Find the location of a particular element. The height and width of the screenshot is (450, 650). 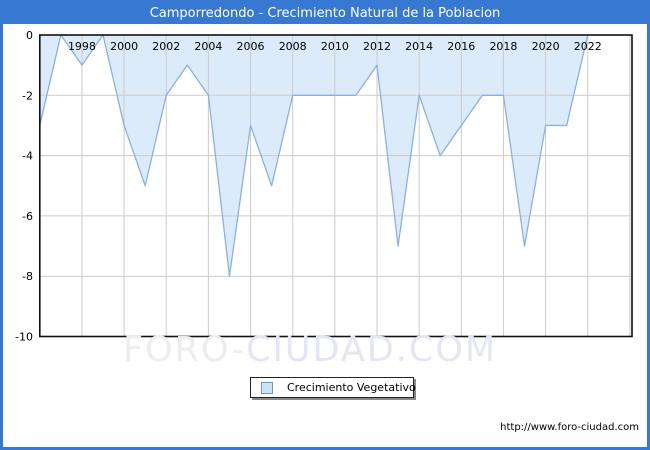

svg-text: 1998 is located at coordinates (82, 46).